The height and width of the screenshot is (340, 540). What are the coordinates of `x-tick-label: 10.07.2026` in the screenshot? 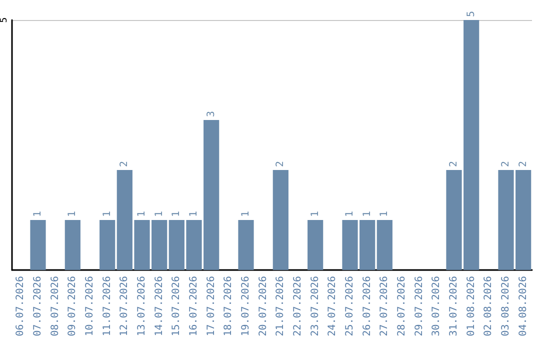 It's located at (90, 306).